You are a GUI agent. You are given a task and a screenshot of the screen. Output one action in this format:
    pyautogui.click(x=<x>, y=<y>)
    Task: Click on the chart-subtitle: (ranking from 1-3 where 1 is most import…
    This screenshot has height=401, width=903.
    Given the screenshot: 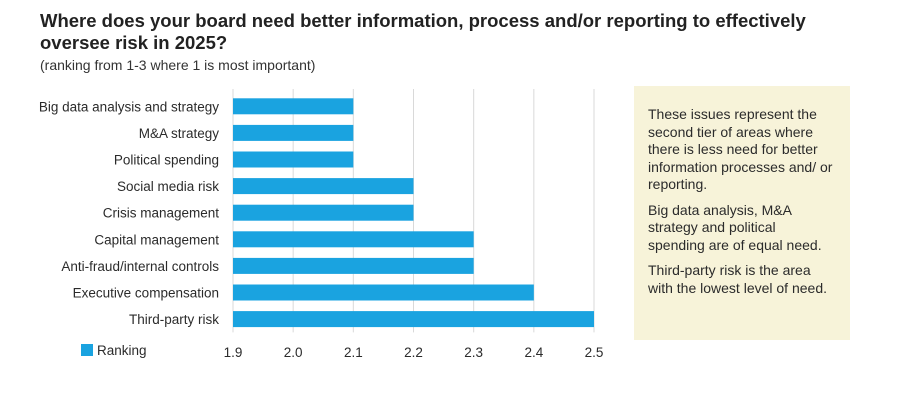 What is the action you would take?
    pyautogui.click(x=178, y=65)
    